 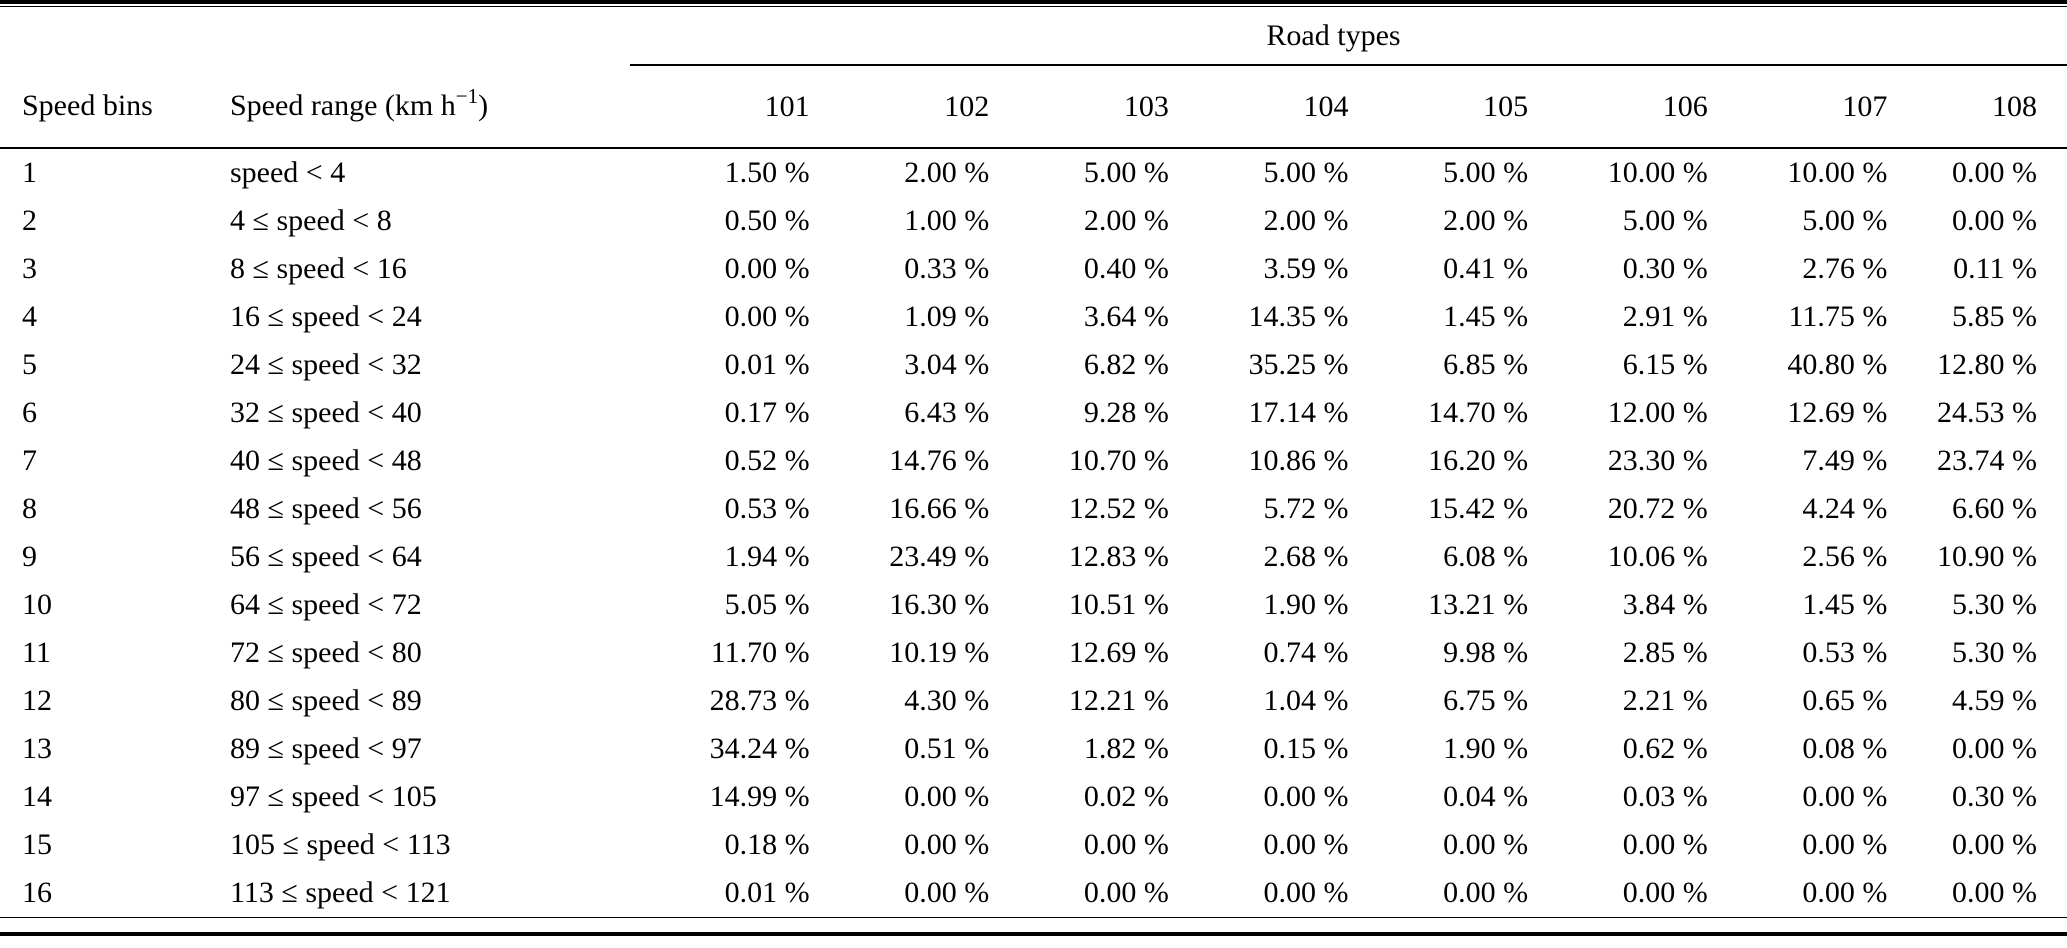 What do you see at coordinates (939, 508) in the screenshot?
I see `percentage-cell: 16.66 %` at bounding box center [939, 508].